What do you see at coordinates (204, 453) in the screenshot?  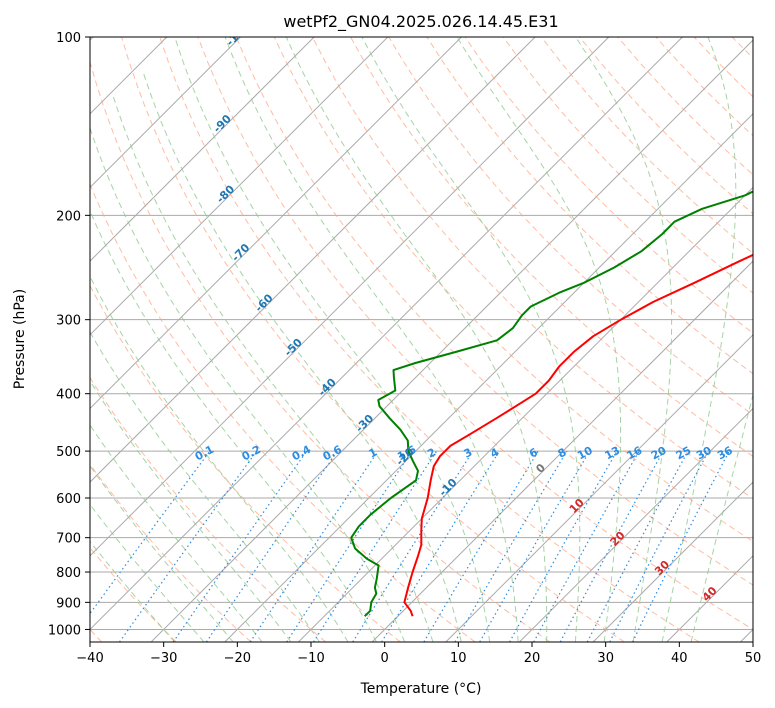 I see `mixing-ratio-label: 0.1` at bounding box center [204, 453].